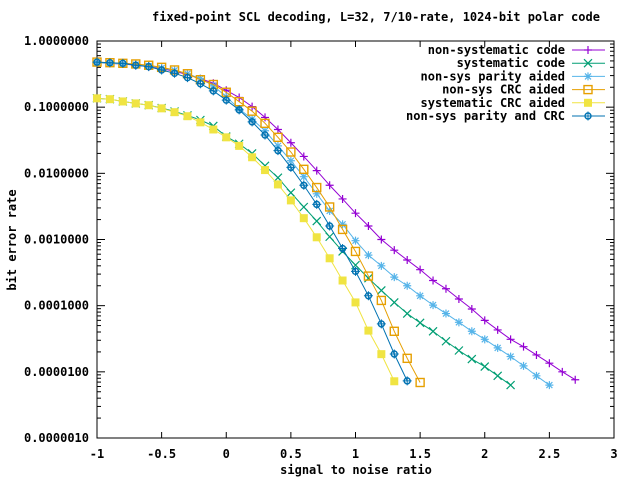 The image size is (640, 480). What do you see at coordinates (613, 454) in the screenshot?
I see `x-tick-label: 3` at bounding box center [613, 454].